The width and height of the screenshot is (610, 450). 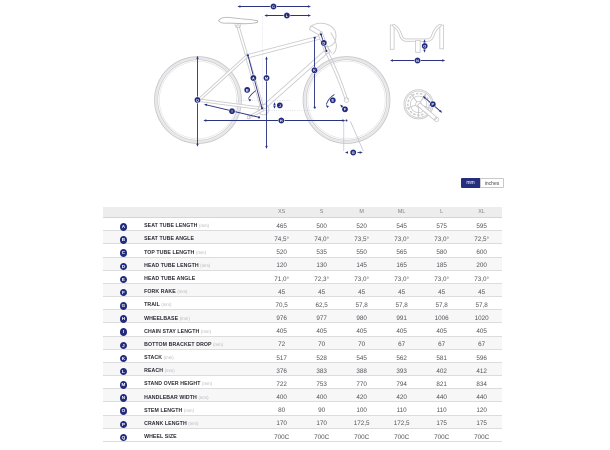 I want to click on svg-text: E, so click(x=333, y=101).